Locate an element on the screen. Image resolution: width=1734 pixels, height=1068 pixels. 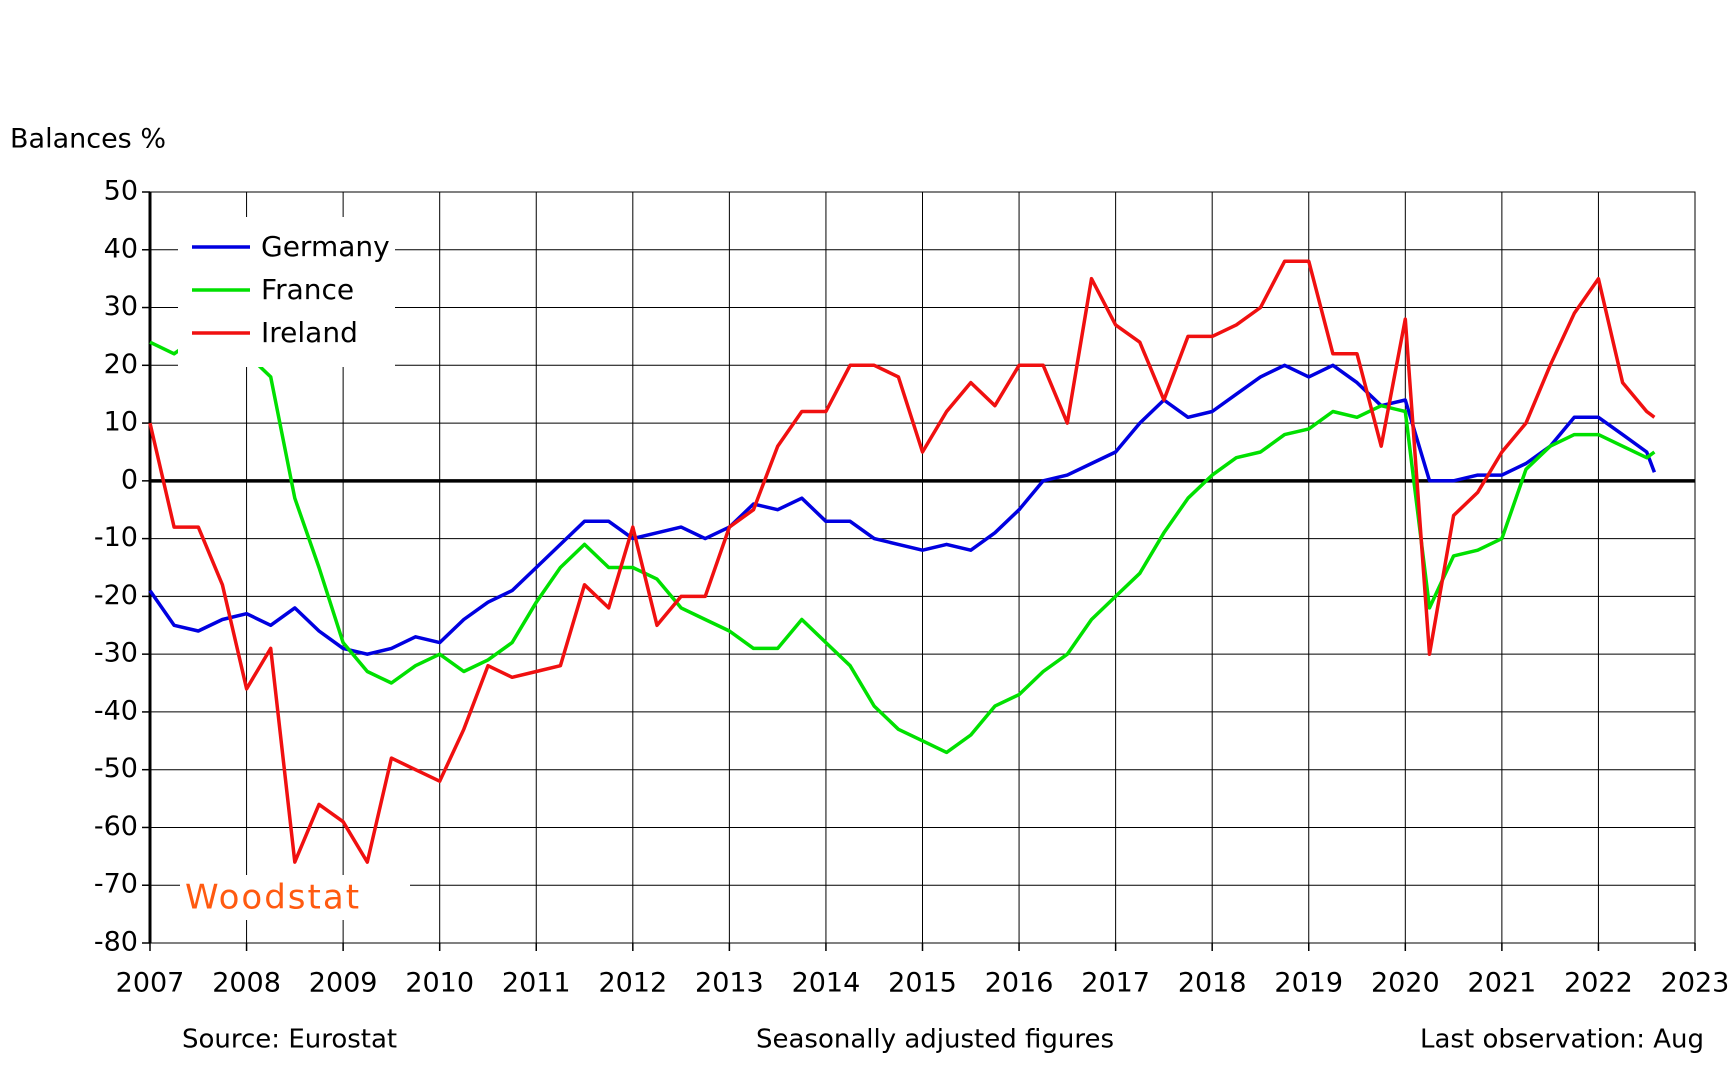
y-tick-label: 30 is located at coordinates (121, 306).